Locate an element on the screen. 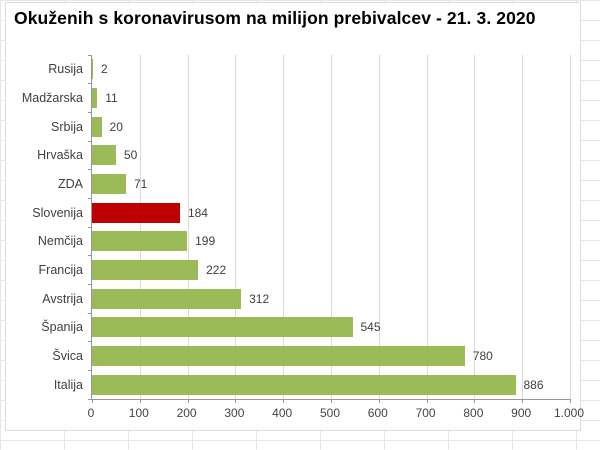  bar-slovenija is located at coordinates (136, 212).